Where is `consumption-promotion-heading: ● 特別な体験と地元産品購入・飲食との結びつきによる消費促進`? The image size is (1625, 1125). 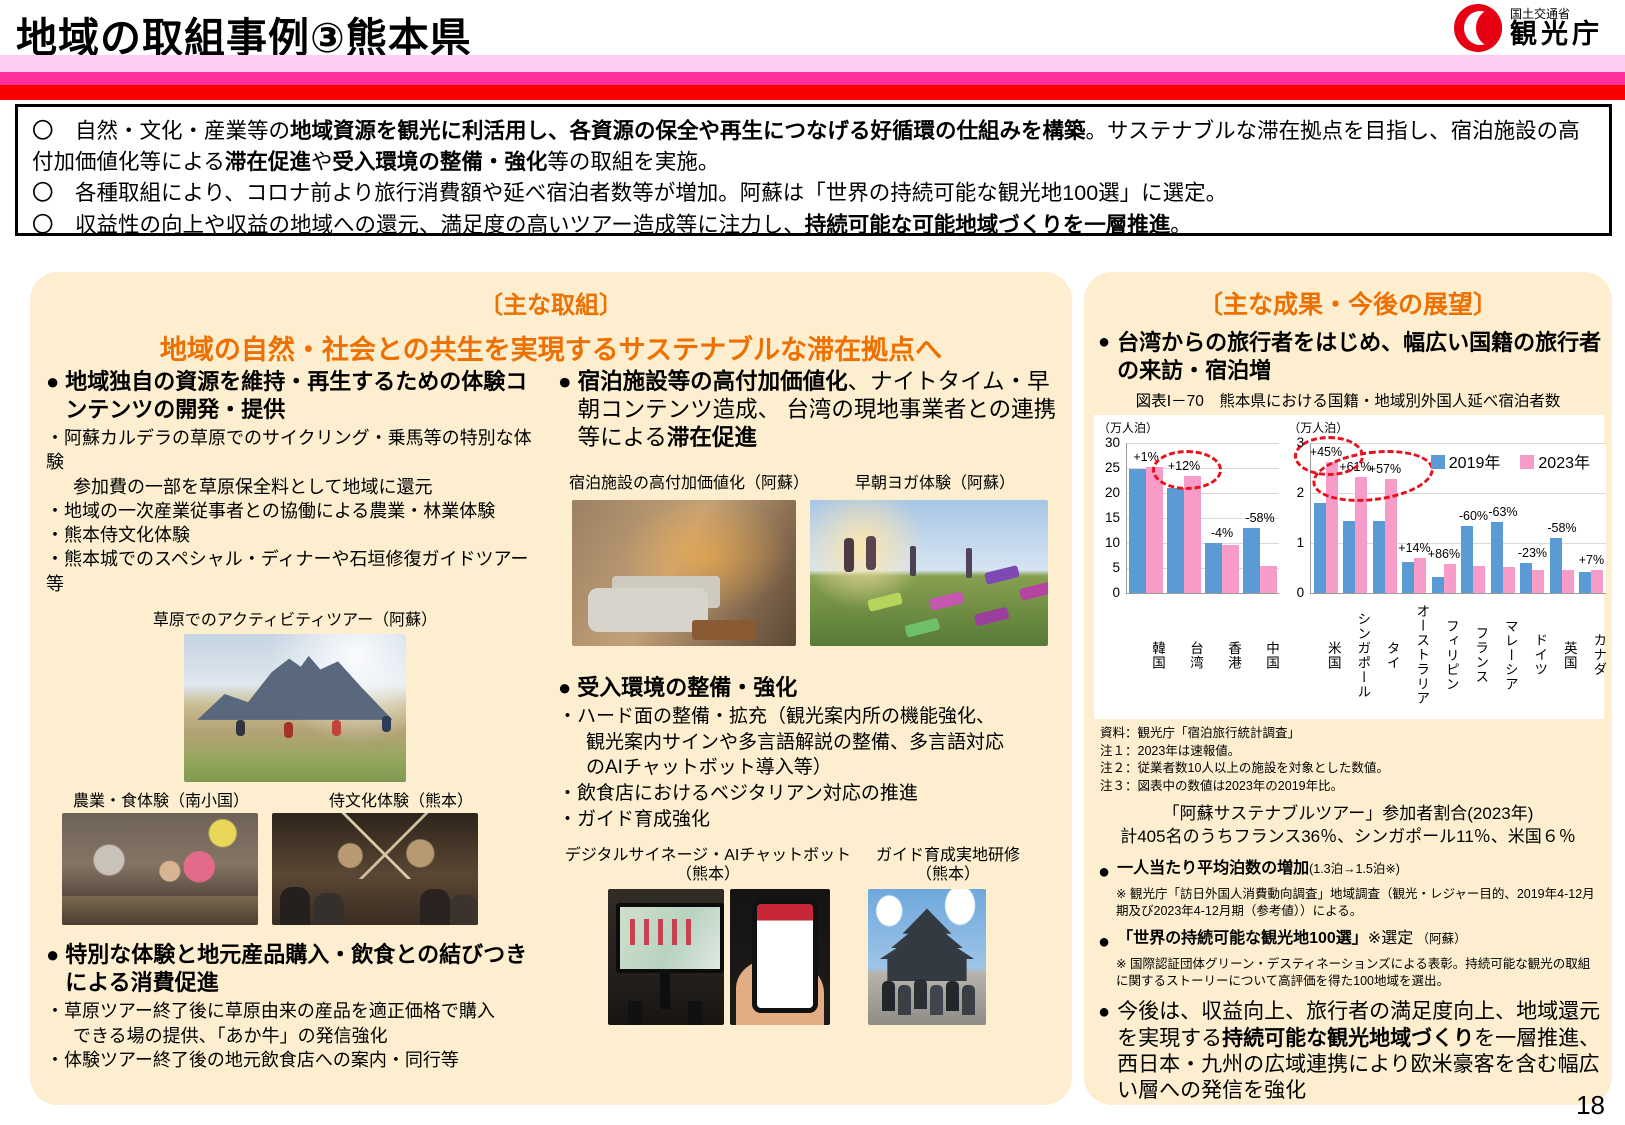
consumption-promotion-heading: ● 特別な体験と地元産品購入・飲食との結びつきによる消費促進 is located at coordinates (287, 968).